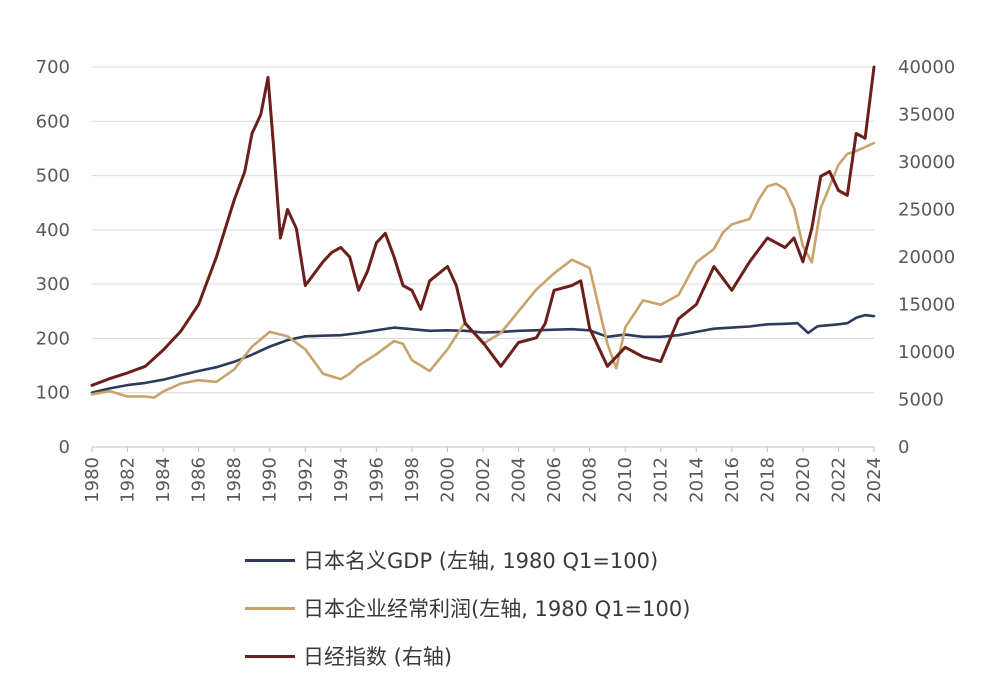  What do you see at coordinates (519, 480) in the screenshot?
I see `x-tick-label: 2004` at bounding box center [519, 480].